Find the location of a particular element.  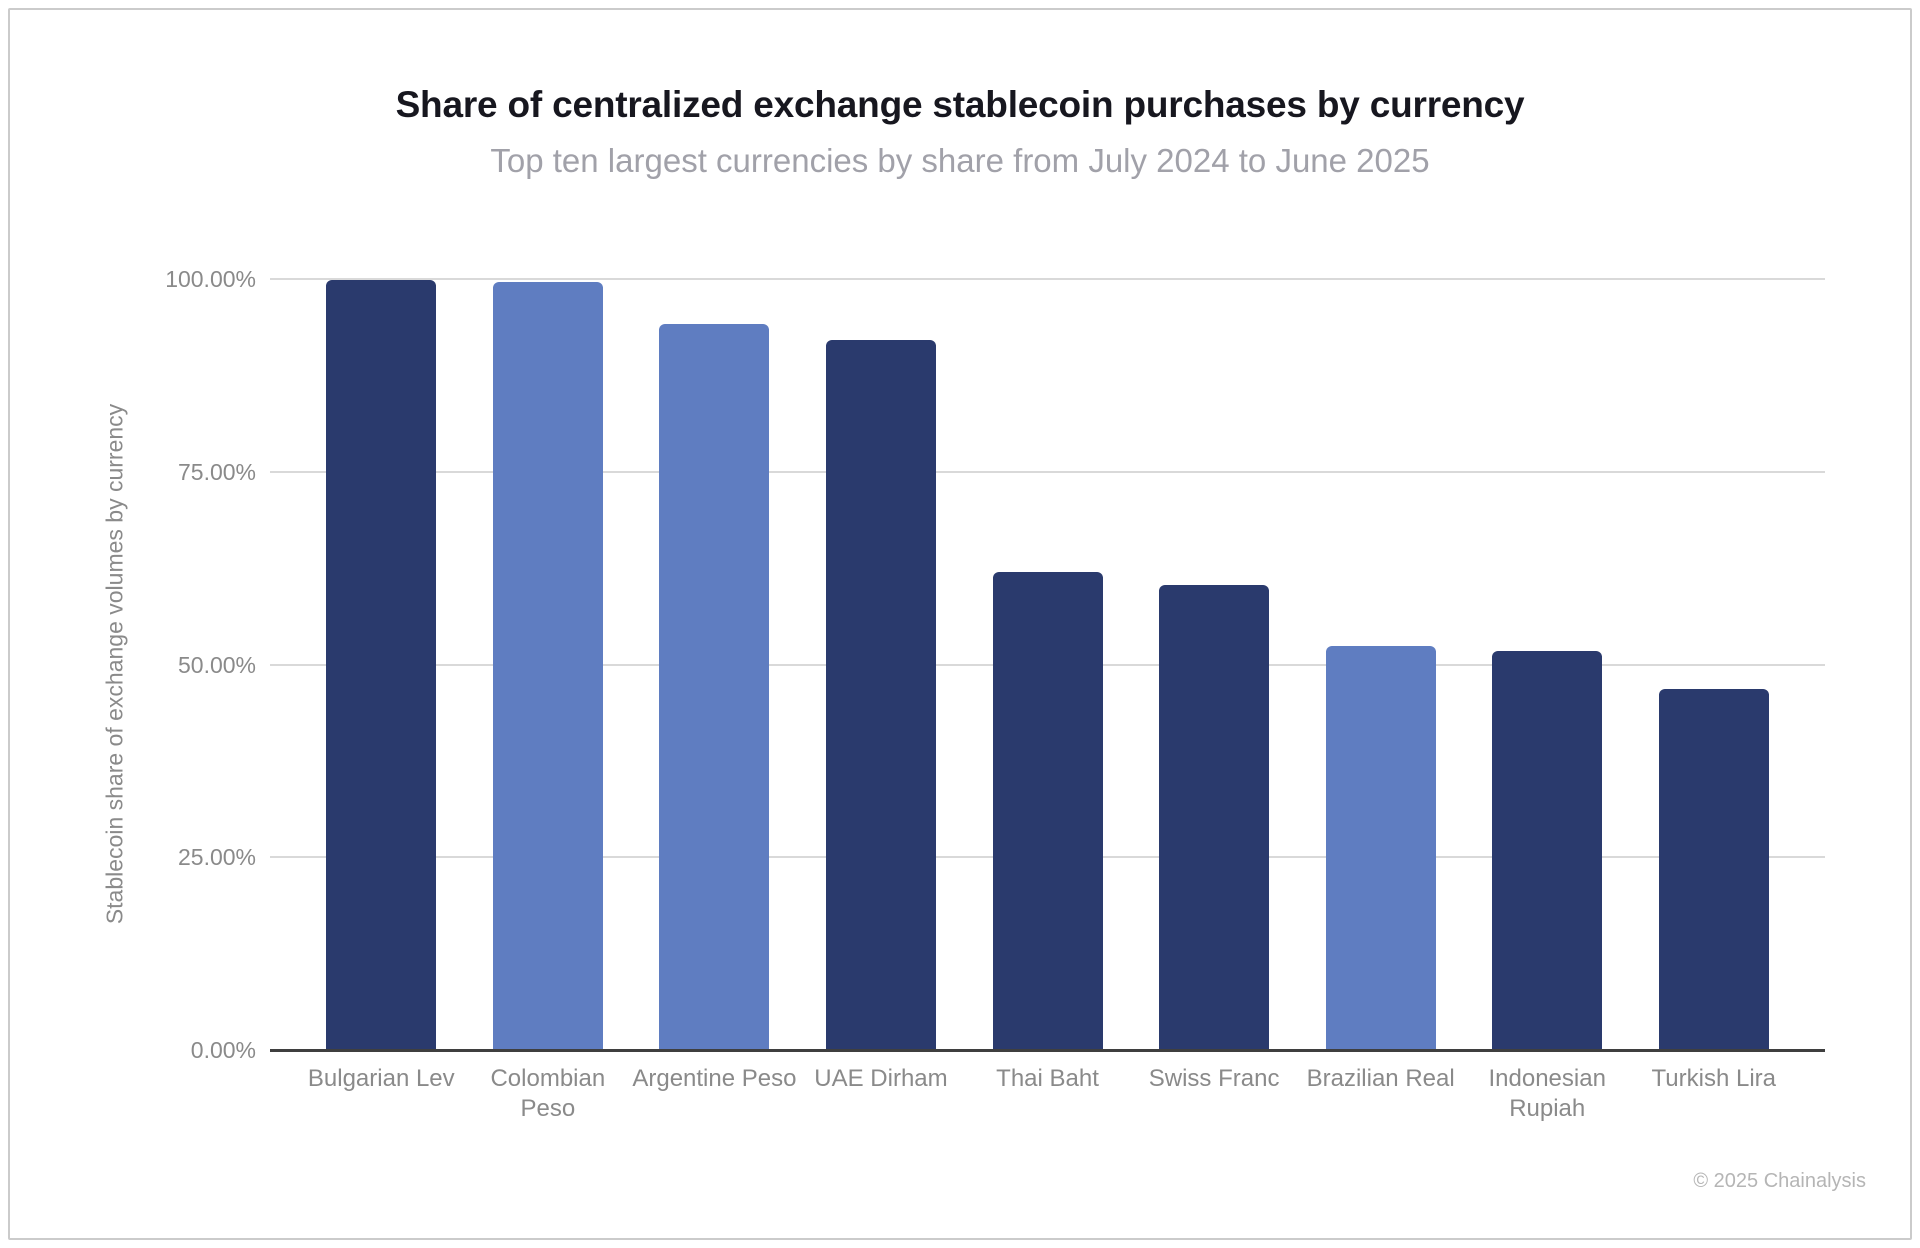

bar-brazilian-real is located at coordinates (1380, 848).